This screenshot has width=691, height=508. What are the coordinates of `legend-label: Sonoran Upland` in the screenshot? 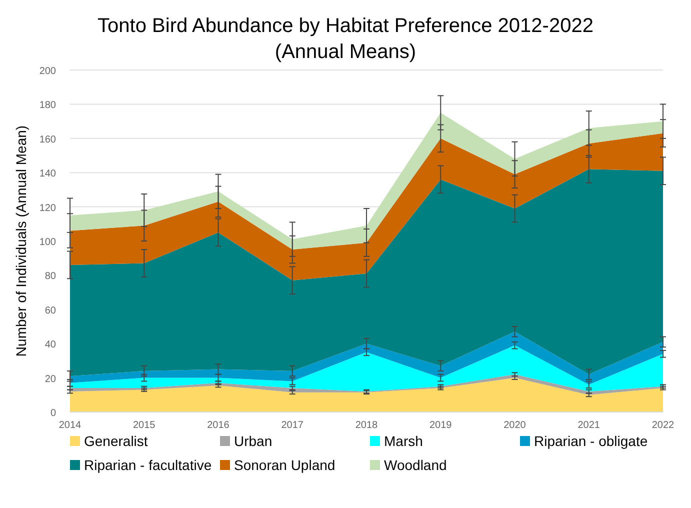 It's located at (285, 465).